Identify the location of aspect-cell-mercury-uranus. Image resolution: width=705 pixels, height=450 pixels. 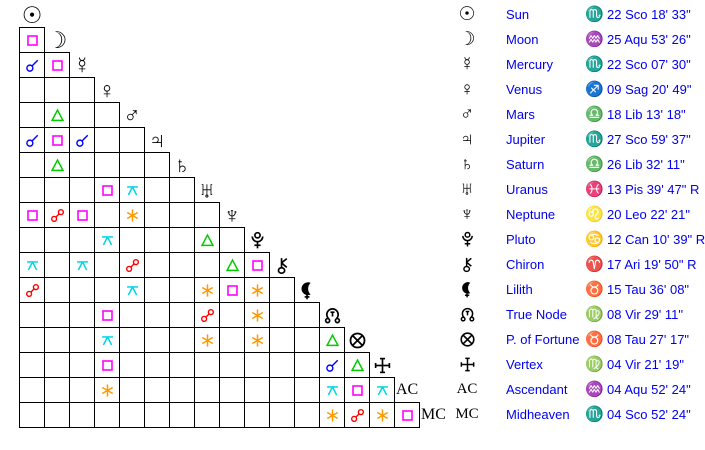
(82, 190).